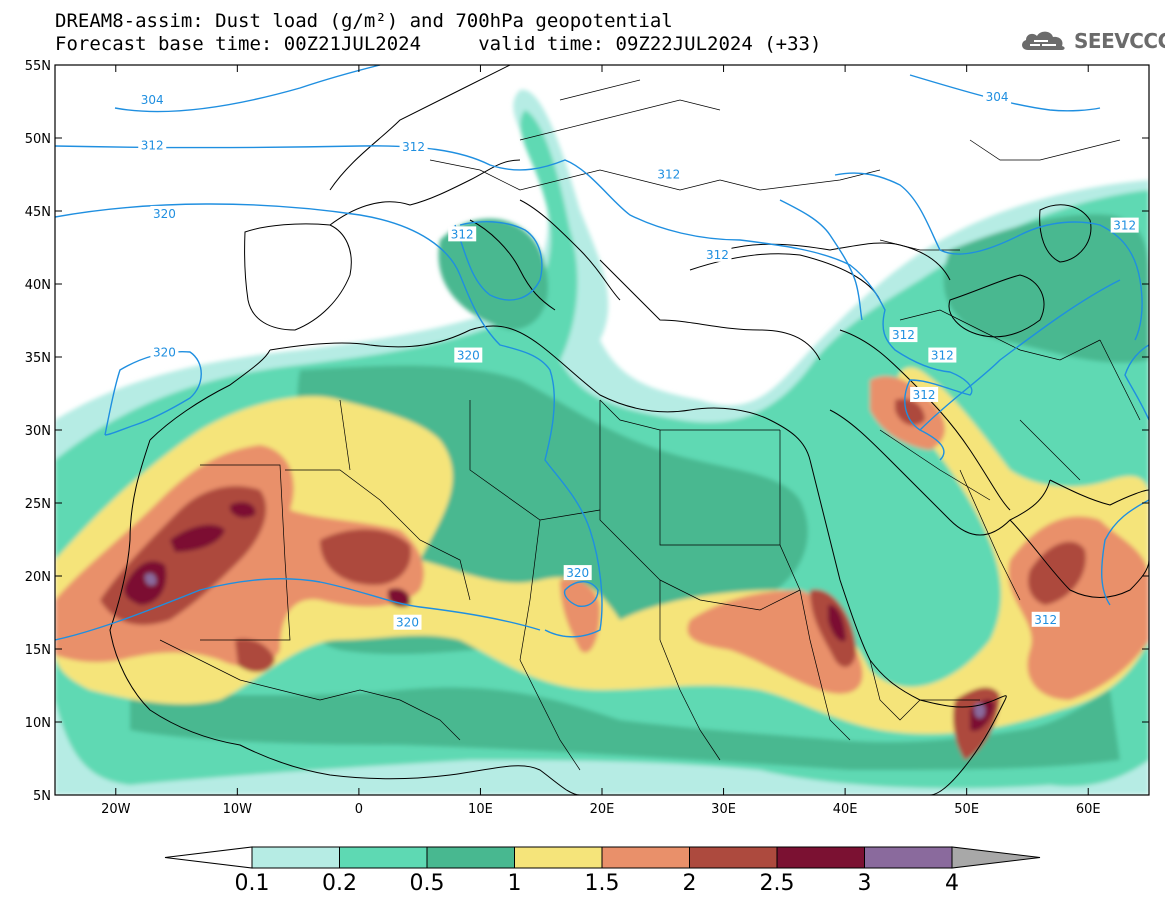  I want to click on colorbar-label: 2.5, so click(777, 883).